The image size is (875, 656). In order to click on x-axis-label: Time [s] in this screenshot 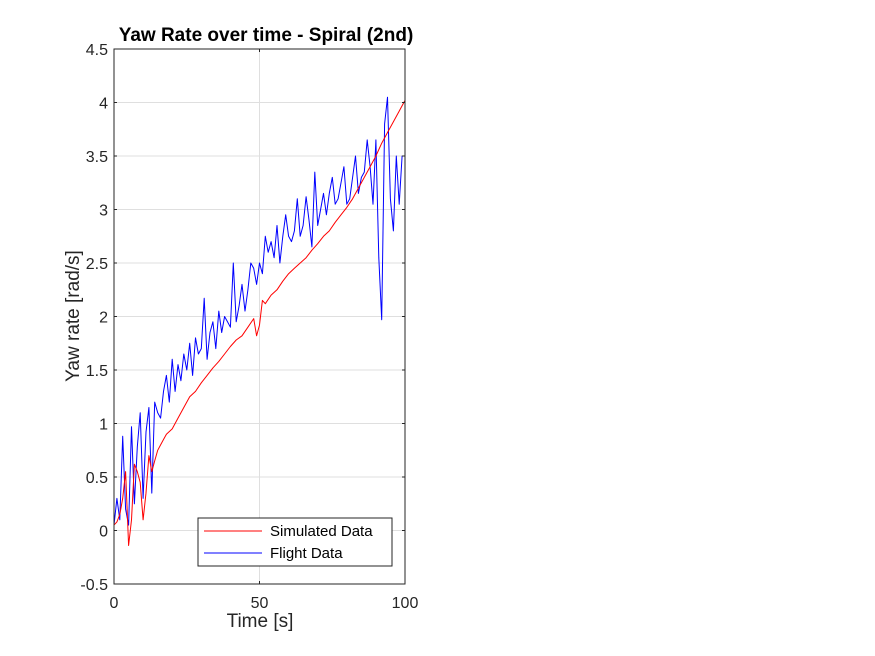, I will do `click(260, 621)`.